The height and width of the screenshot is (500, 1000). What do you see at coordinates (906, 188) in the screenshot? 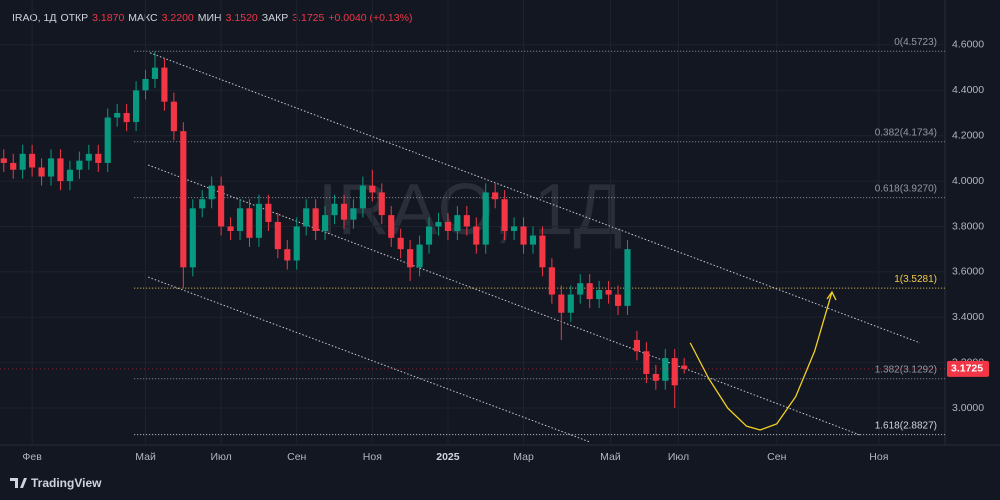
I see `fib-label: 0.618(3.9270)` at bounding box center [906, 188].